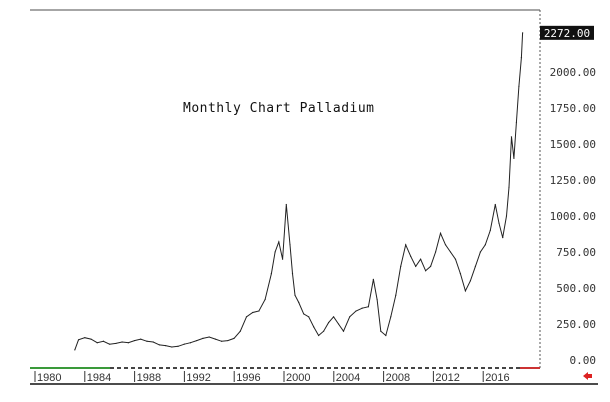  Describe the element at coordinates (447, 378) in the screenshot. I see `x-tick-label: 2012` at that location.